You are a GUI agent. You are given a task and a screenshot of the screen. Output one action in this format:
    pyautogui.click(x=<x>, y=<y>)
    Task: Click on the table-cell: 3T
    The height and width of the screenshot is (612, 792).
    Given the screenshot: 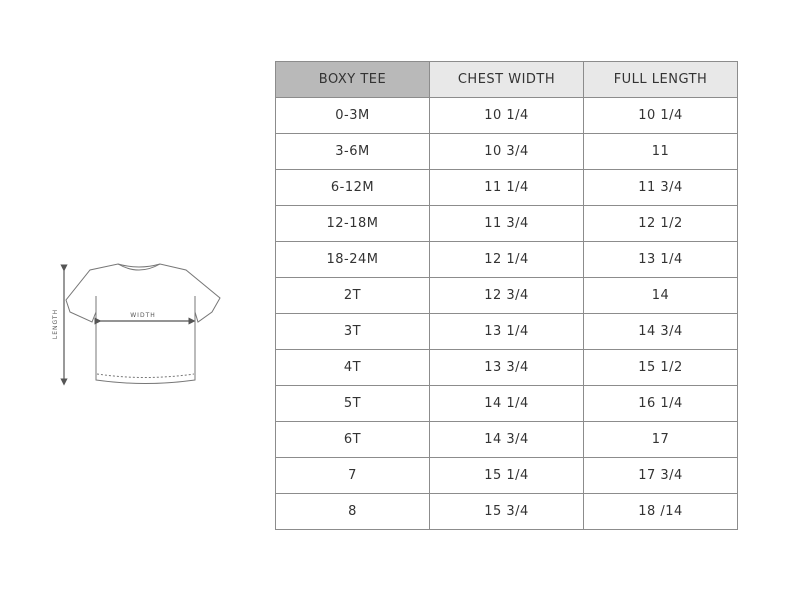 What is the action you would take?
    pyautogui.click(x=352, y=331)
    